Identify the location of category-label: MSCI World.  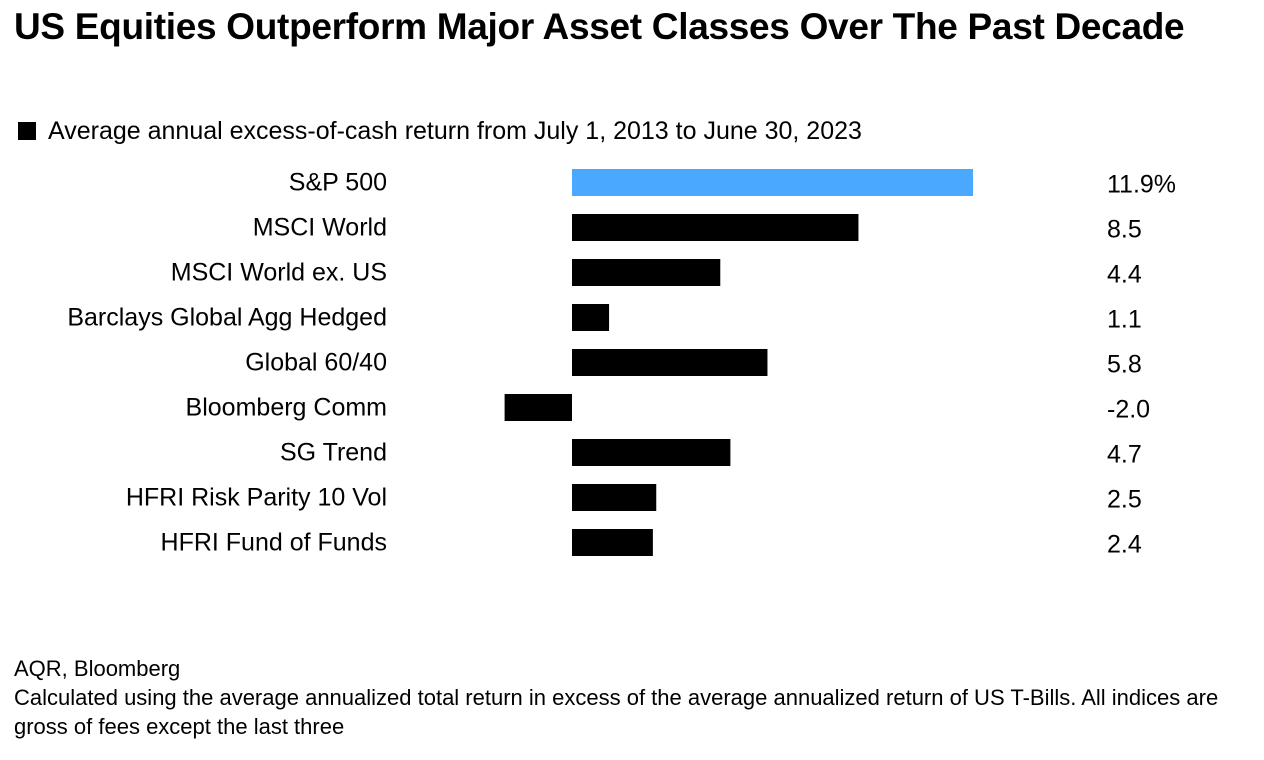
(320, 228).